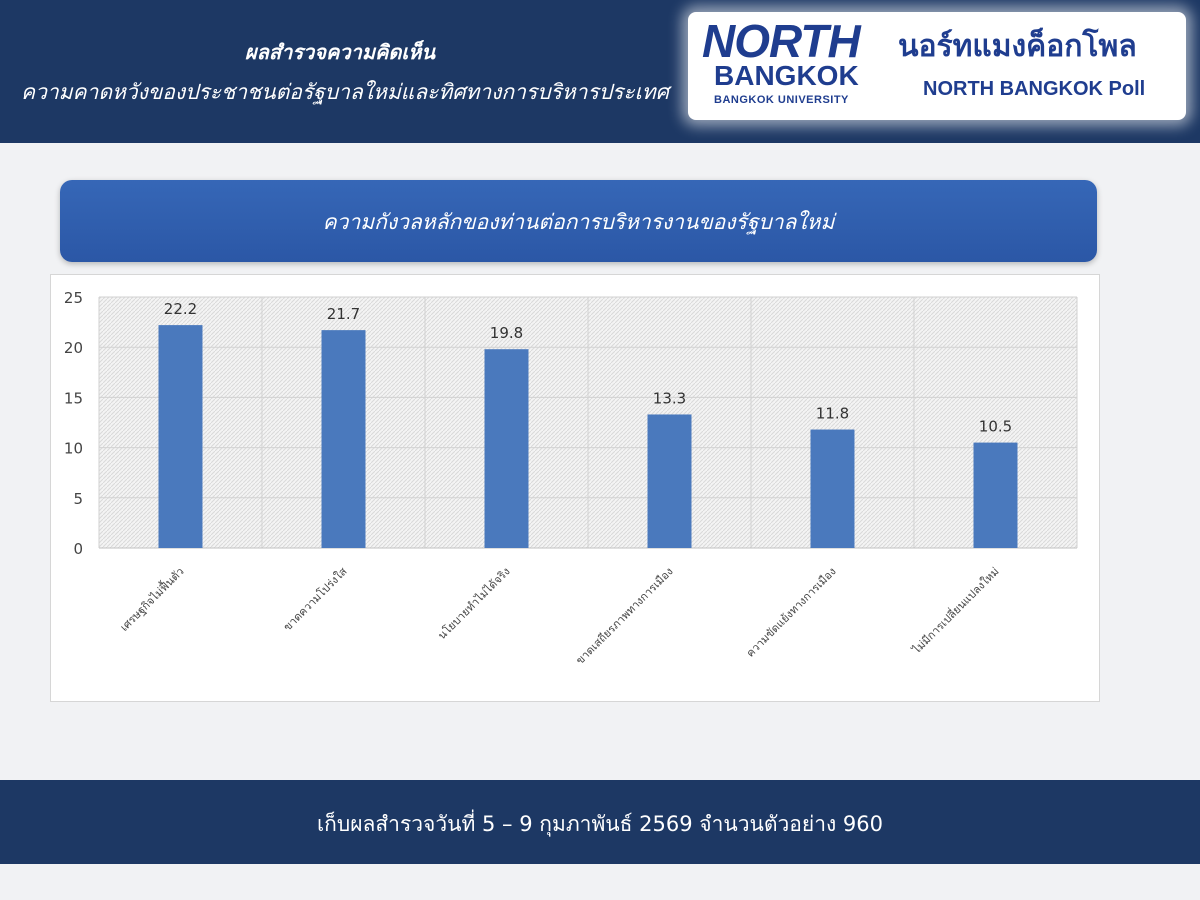  What do you see at coordinates (791, 612) in the screenshot?
I see `x-tick-label: ความขัดแย้งทางการเมือง` at bounding box center [791, 612].